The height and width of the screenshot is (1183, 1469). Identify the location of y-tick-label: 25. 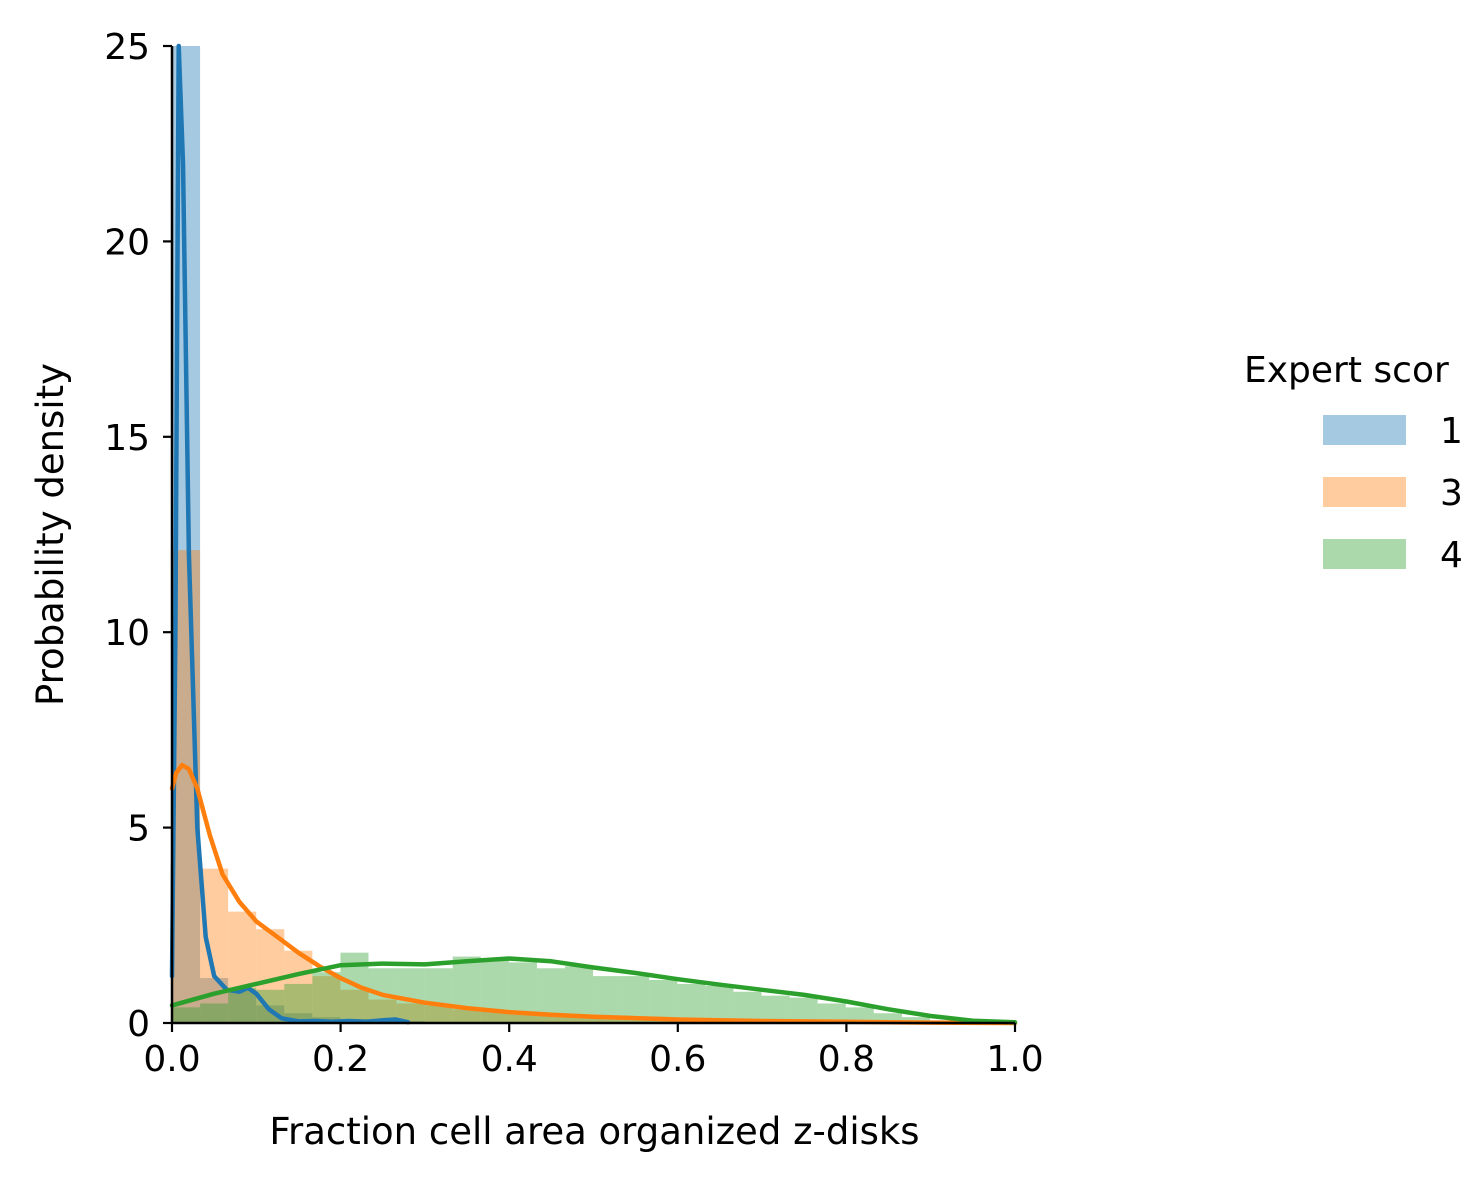
(127, 47).